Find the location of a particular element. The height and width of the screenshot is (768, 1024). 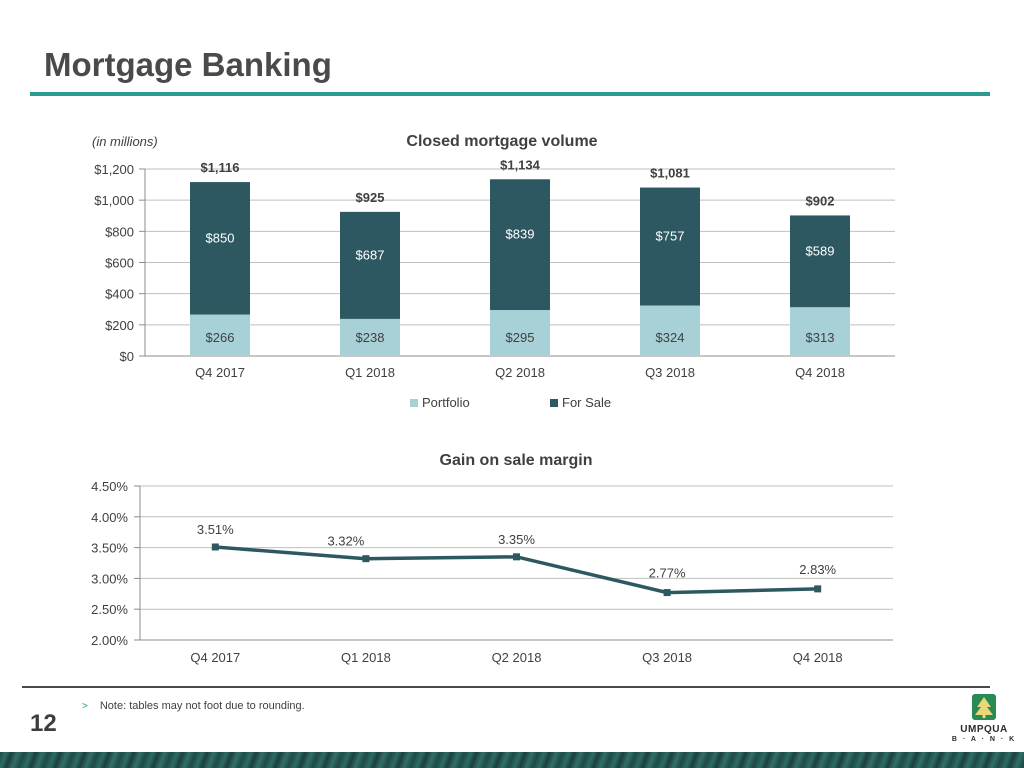

total-data-label: $902 is located at coordinates (820, 200).